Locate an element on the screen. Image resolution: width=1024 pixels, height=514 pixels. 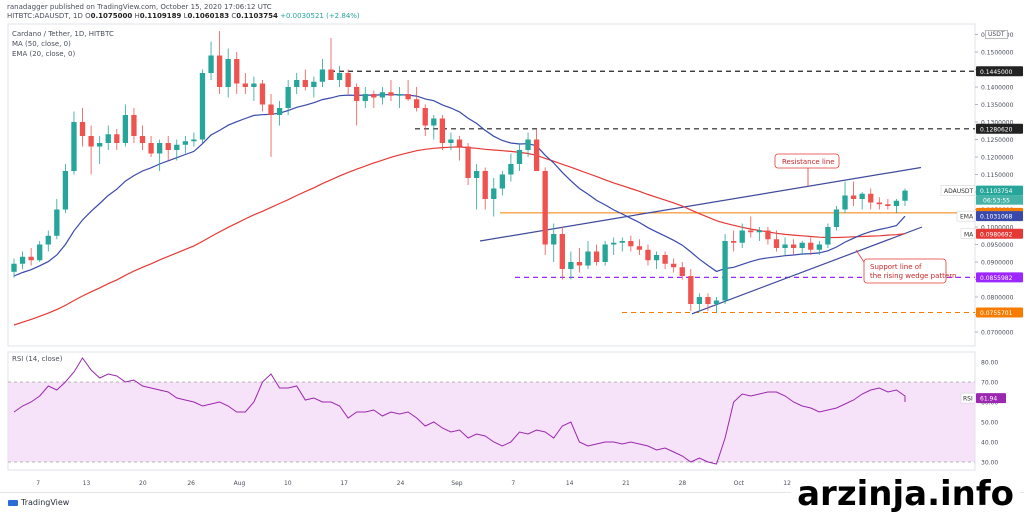
tradingview-brand: TradingView is located at coordinates (45, 502).